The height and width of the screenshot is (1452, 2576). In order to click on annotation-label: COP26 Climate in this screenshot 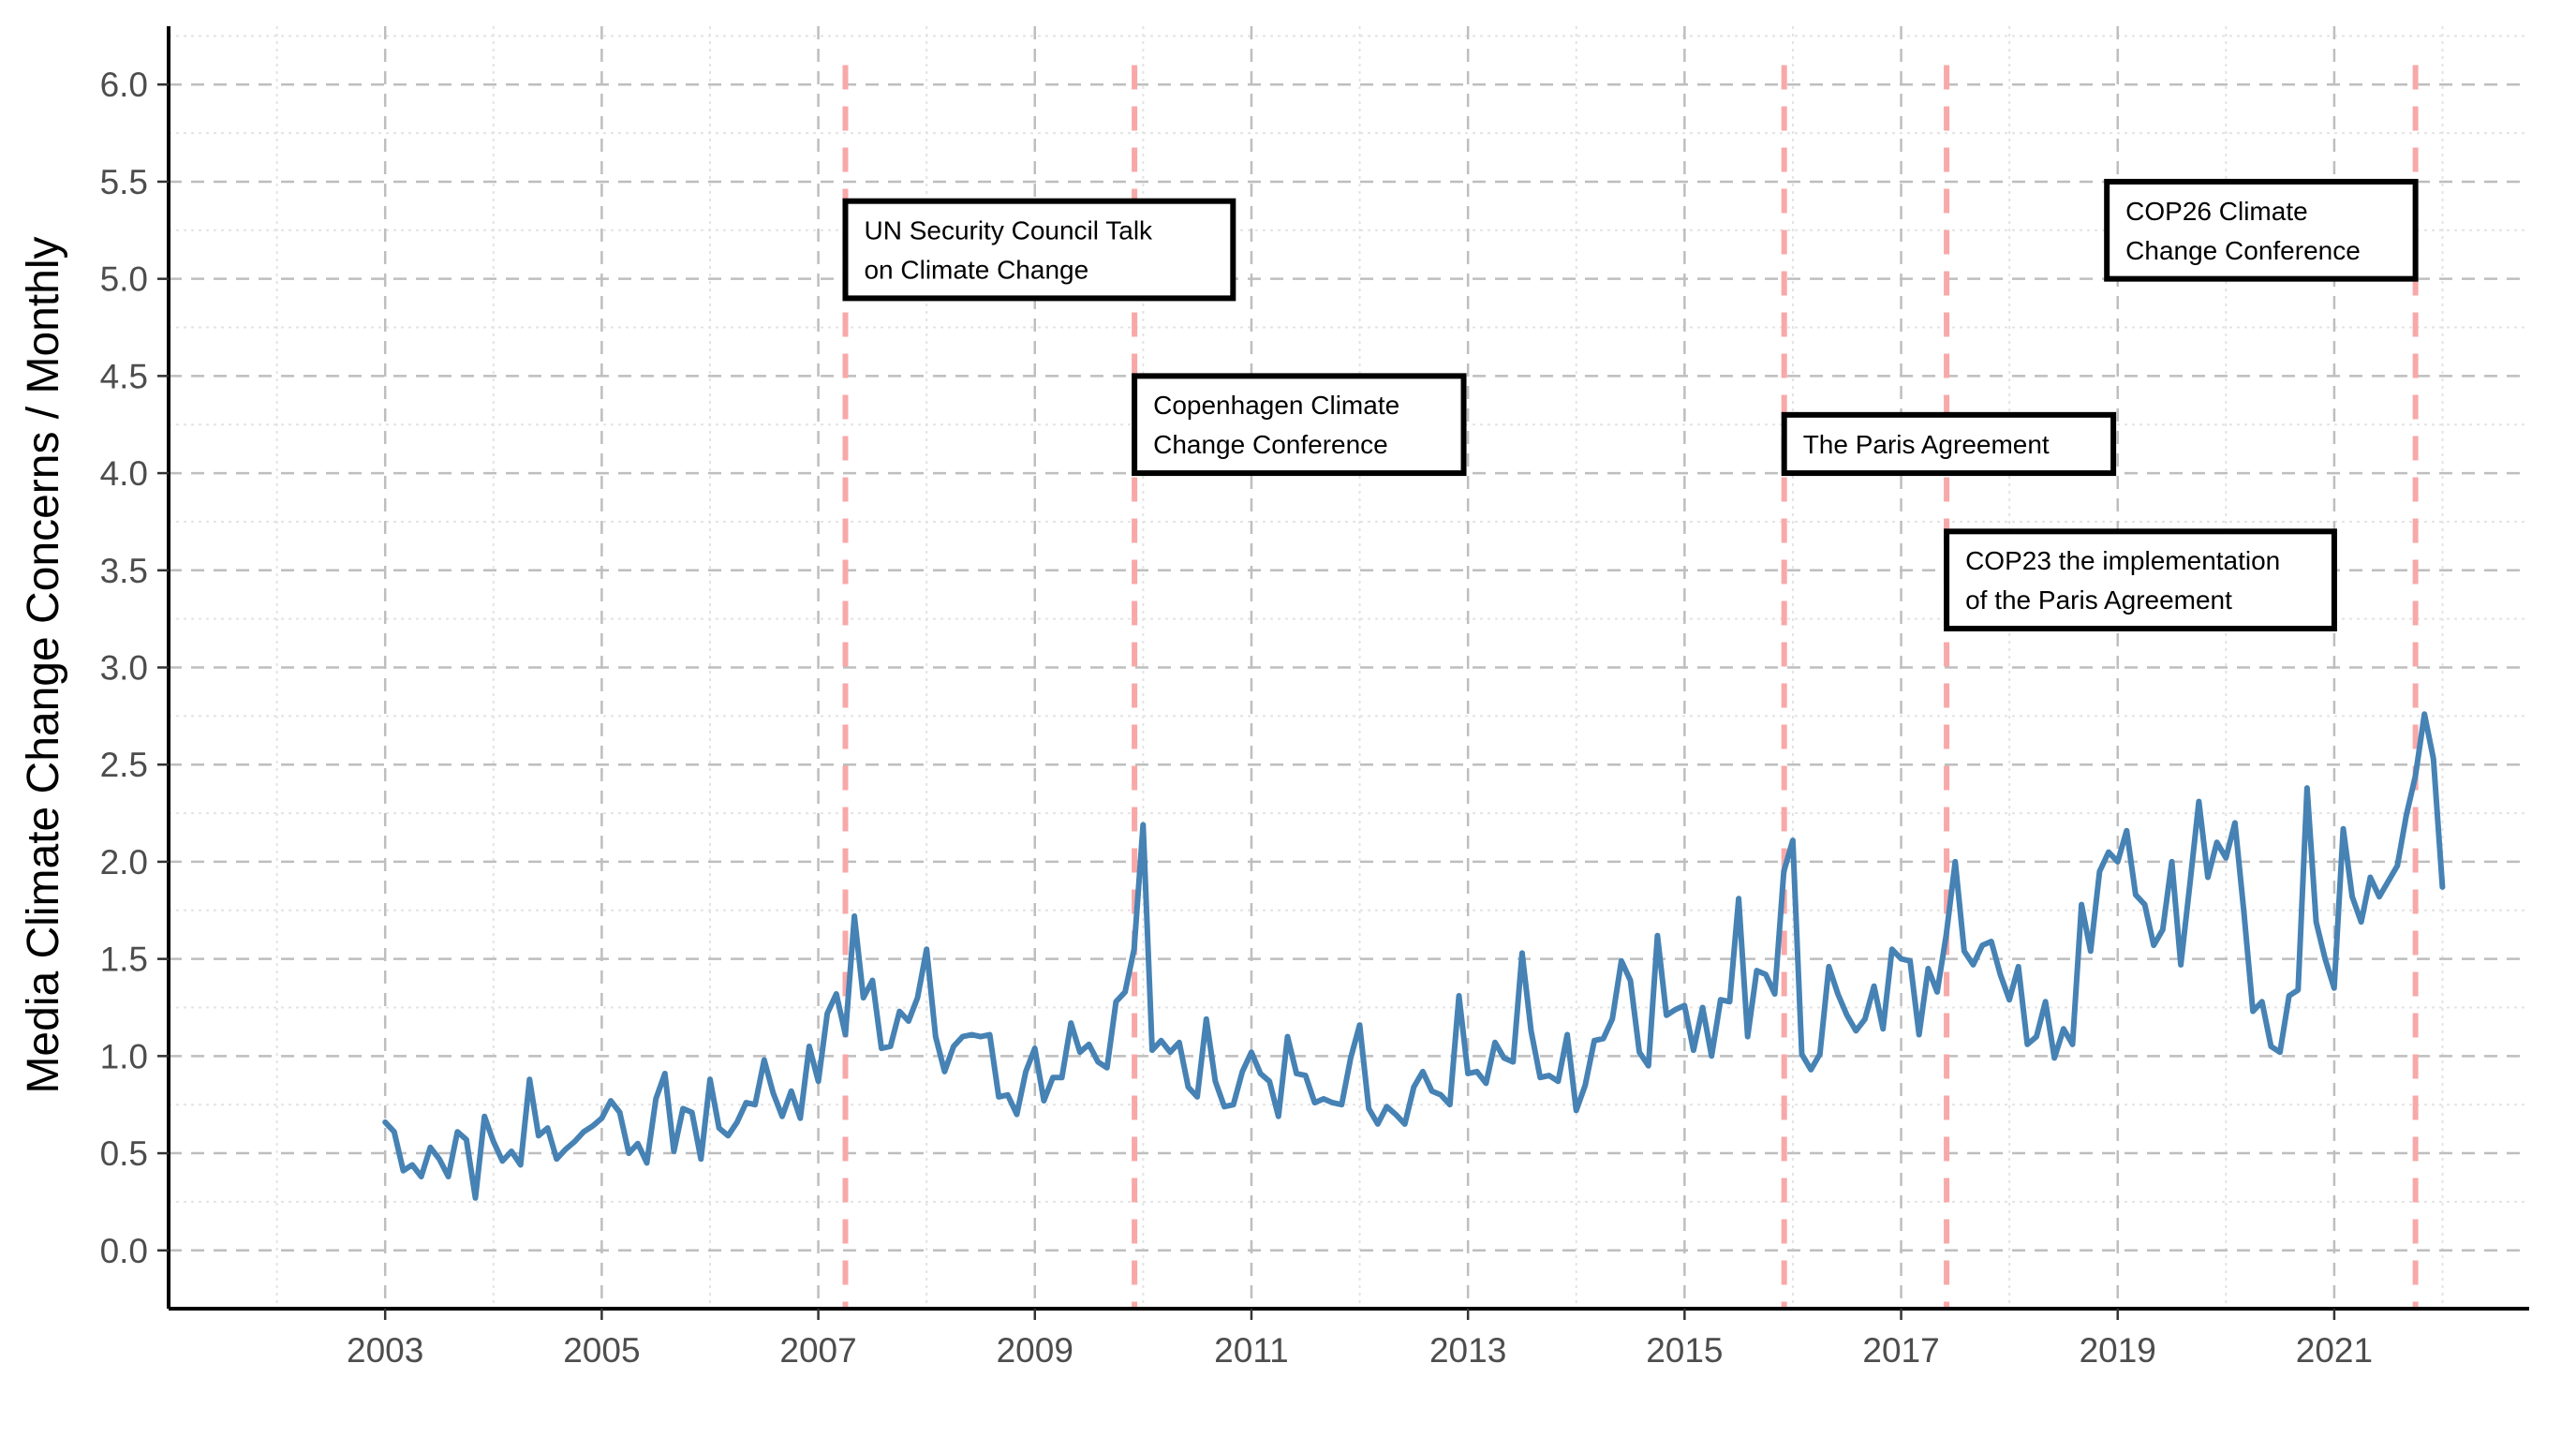, I will do `click(2216, 211)`.